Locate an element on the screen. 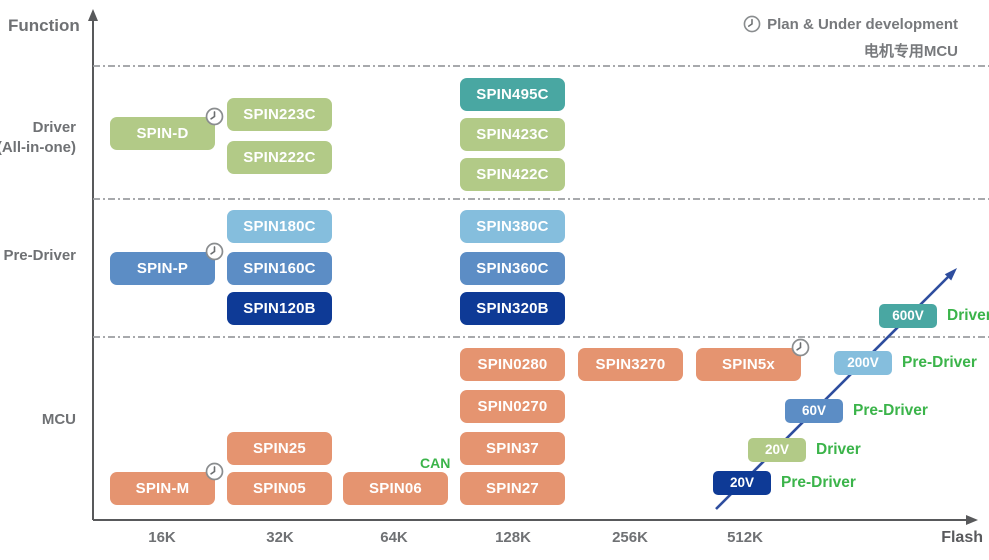  product-box: SPIN-P is located at coordinates (162, 268).